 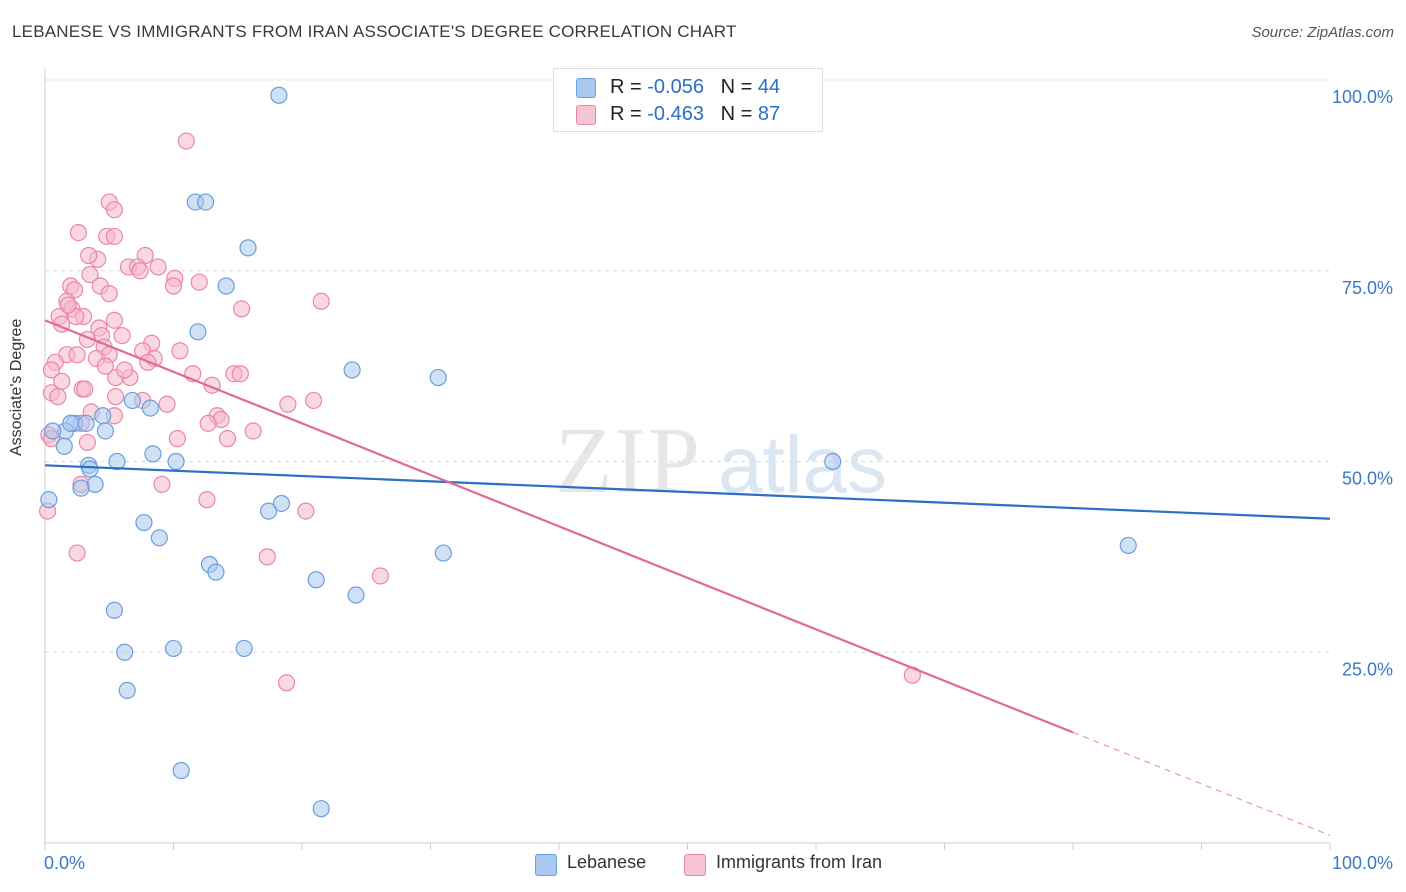 I want to click on legend-iran-text: R = -0.463 N = 87, so click(x=695, y=114).